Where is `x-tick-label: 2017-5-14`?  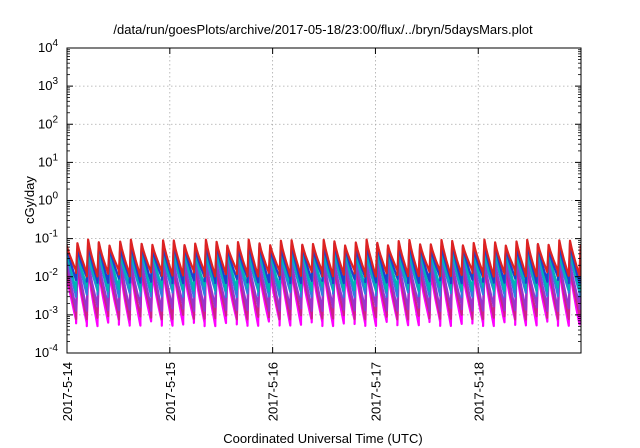 x-tick-label: 2017-5-14 is located at coordinates (67, 391).